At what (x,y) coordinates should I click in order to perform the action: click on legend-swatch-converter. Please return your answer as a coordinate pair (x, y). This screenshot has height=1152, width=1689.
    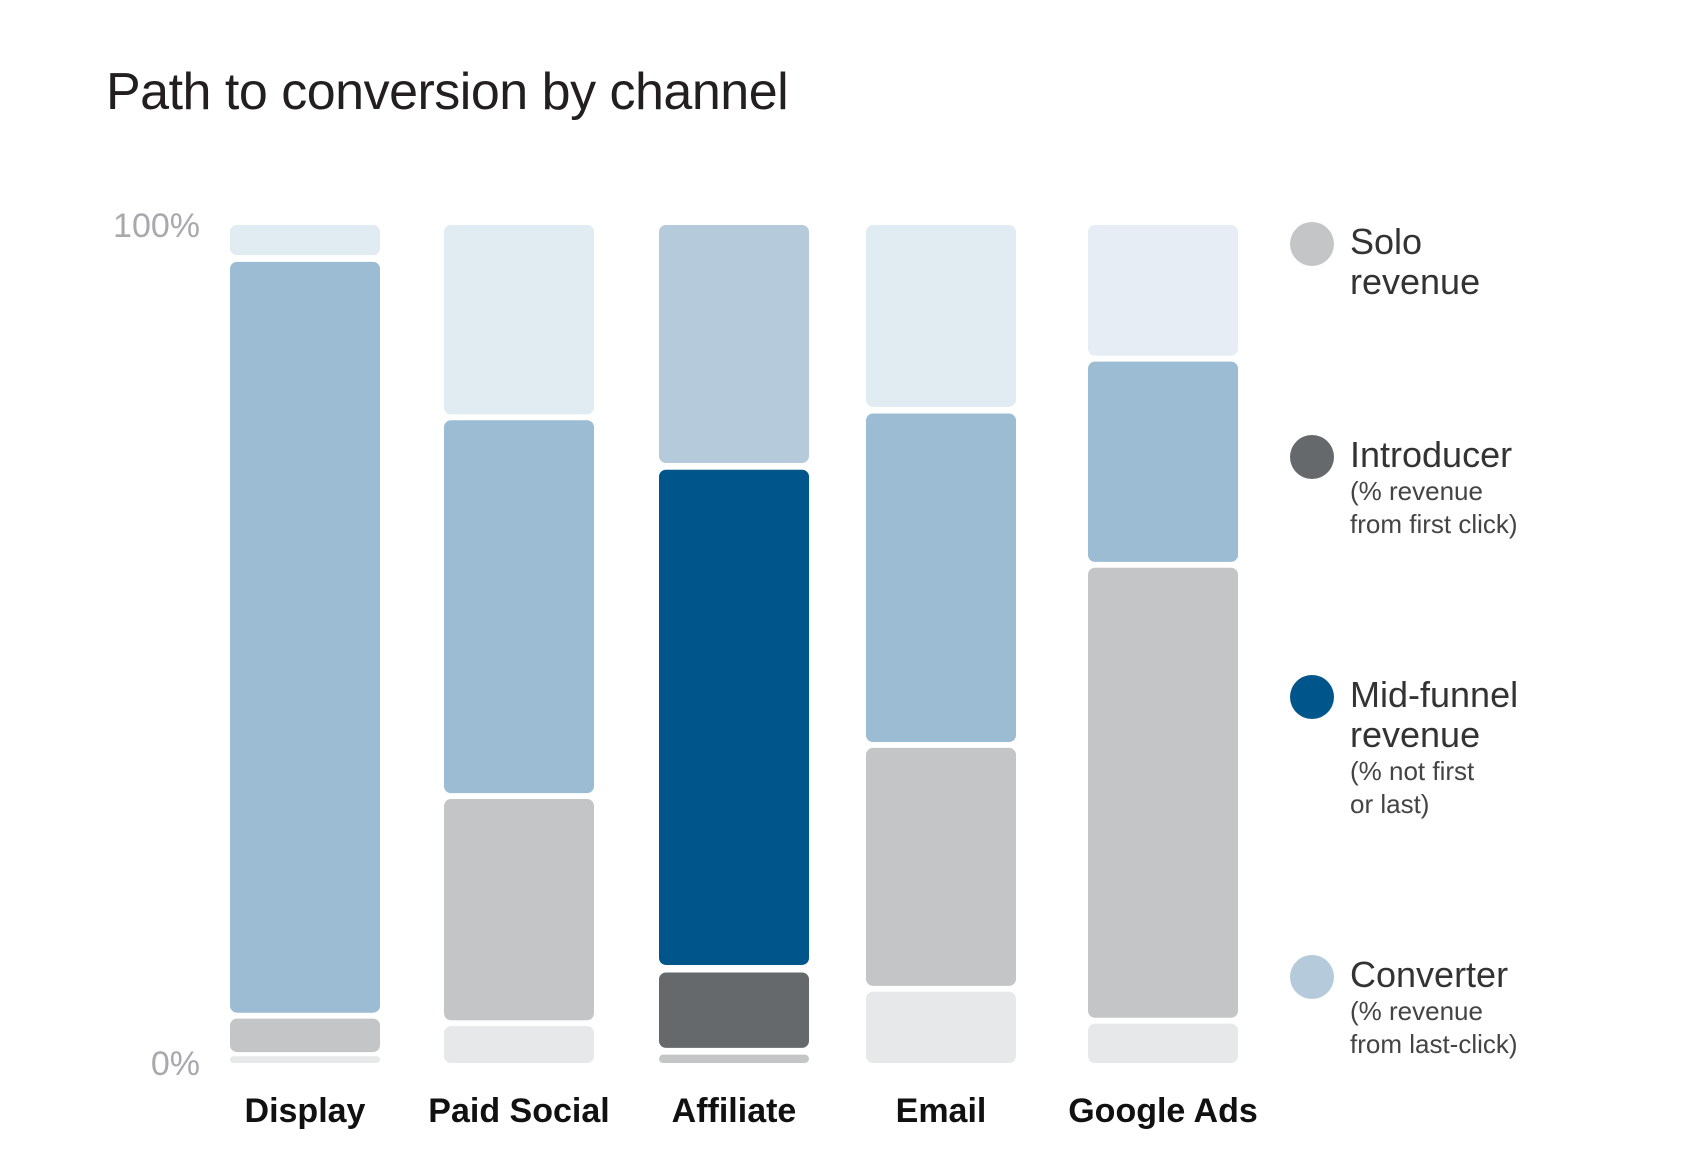
    Looking at the image, I should click on (1312, 977).